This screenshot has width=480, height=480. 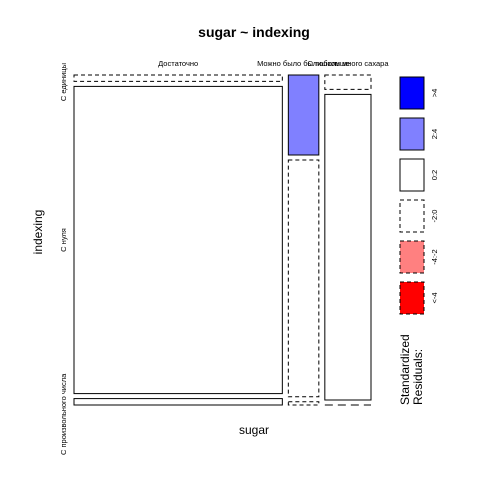 I want to click on y-tick-labels: С единицы С нуля С произвольного числа, so click(x=63, y=259).